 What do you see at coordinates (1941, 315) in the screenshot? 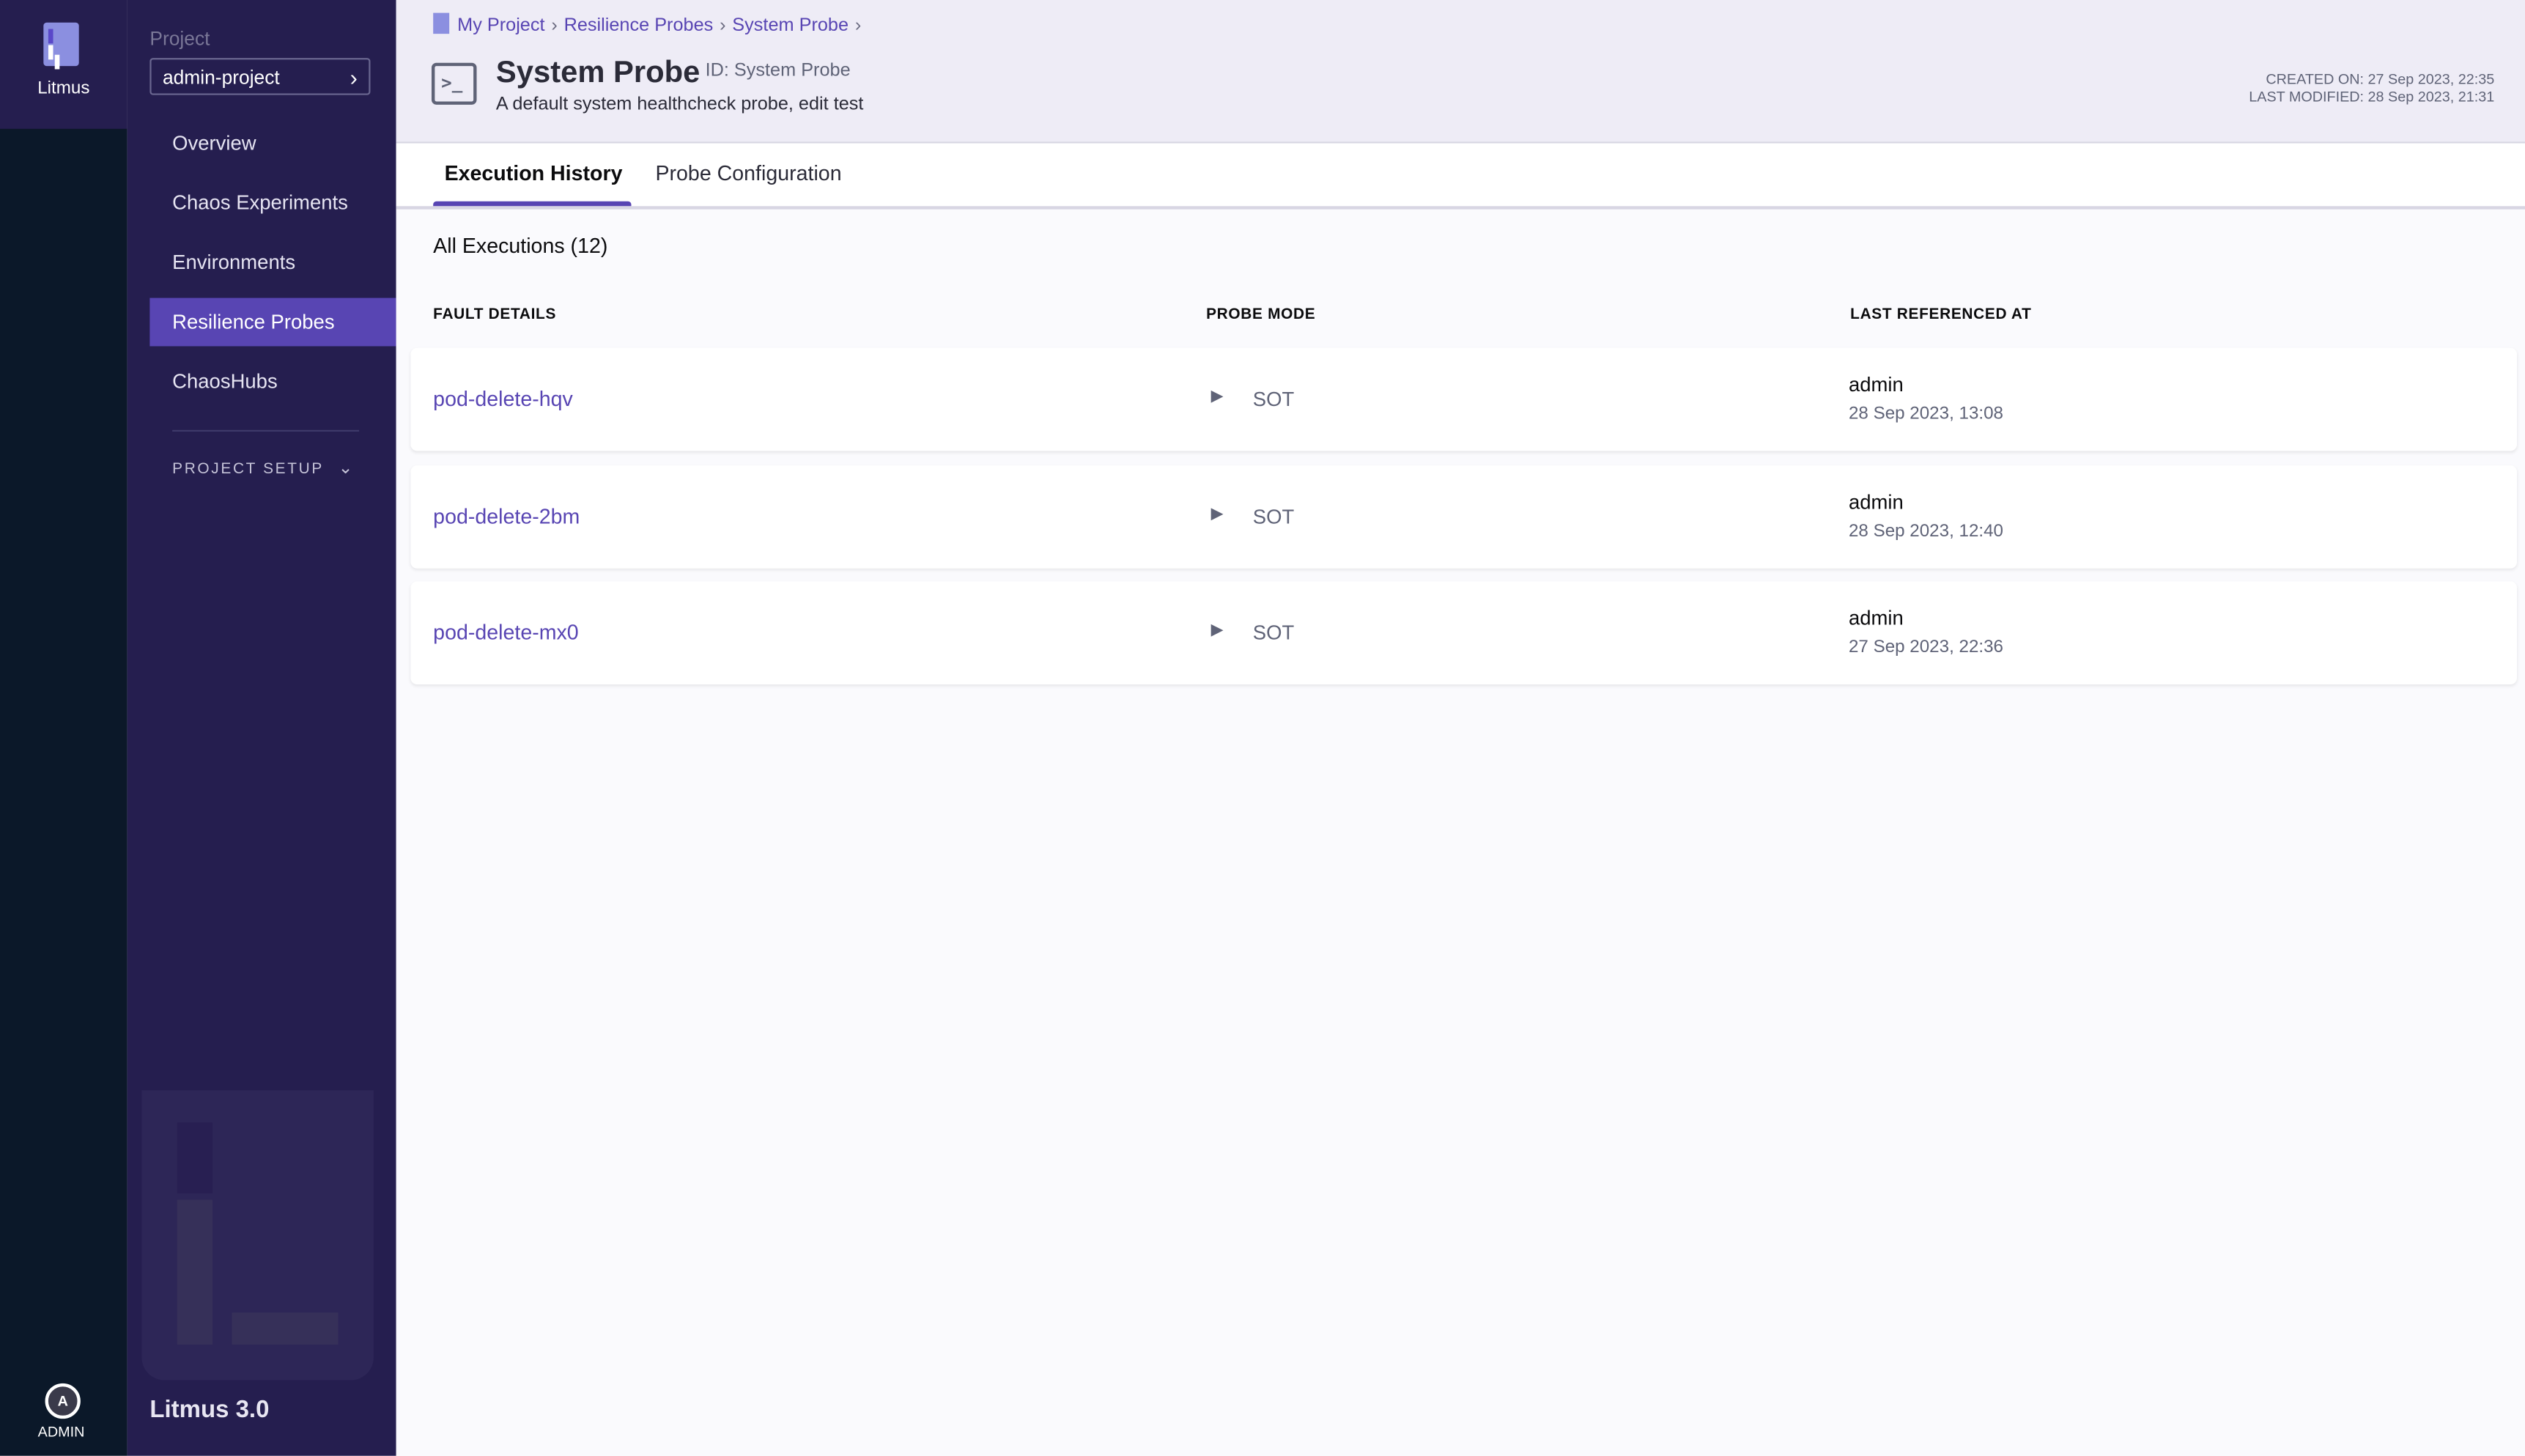
I see `column-header-last-referenced: LAST REFERENCED AT` at bounding box center [1941, 315].